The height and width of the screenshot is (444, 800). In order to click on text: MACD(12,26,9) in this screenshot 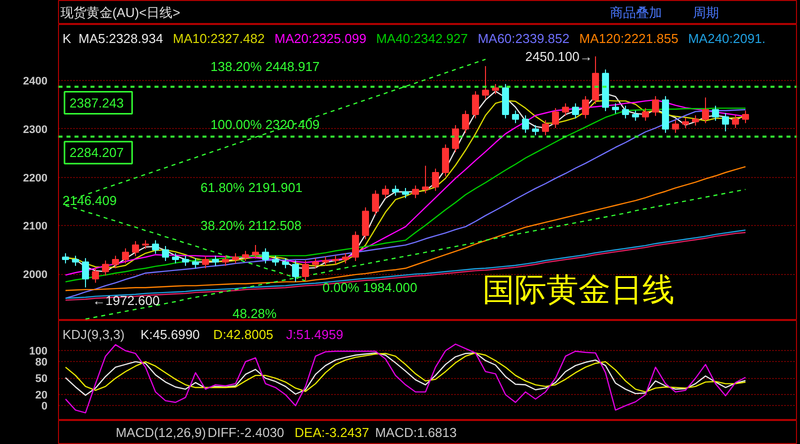, I will do `click(161, 432)`.